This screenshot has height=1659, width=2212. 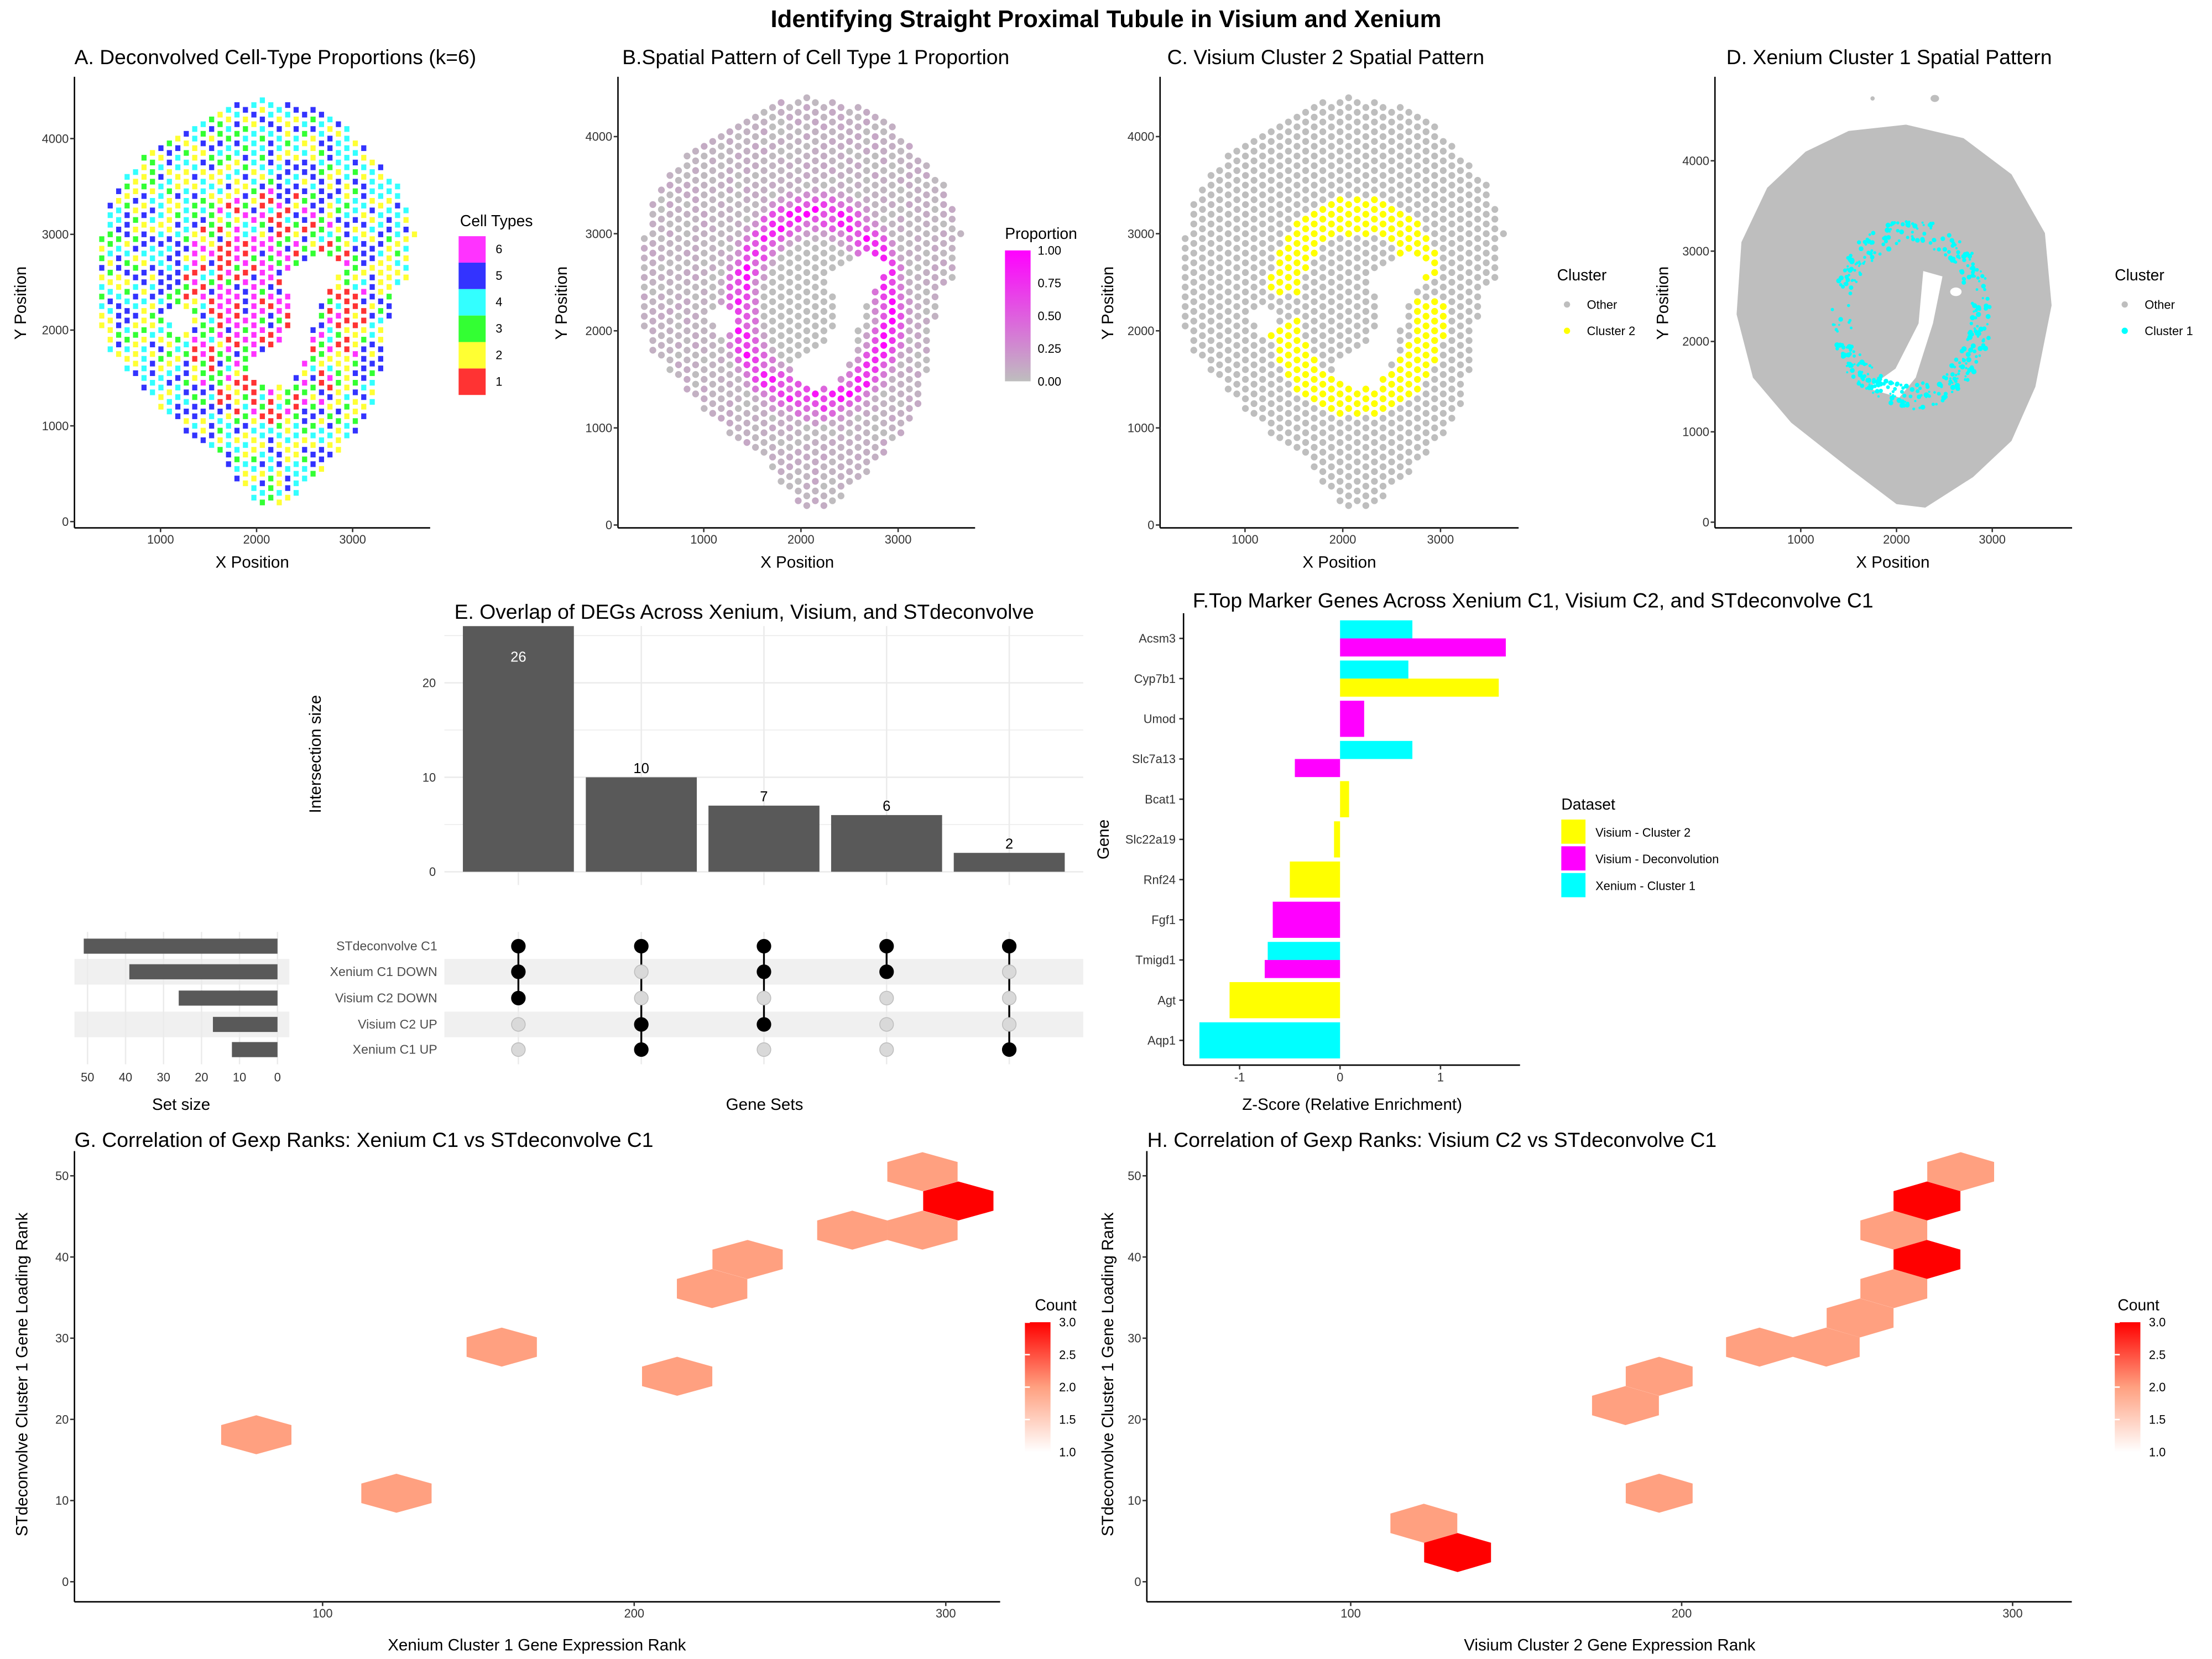 What do you see at coordinates (1826, 1347) in the screenshot?
I see `hex-bin` at bounding box center [1826, 1347].